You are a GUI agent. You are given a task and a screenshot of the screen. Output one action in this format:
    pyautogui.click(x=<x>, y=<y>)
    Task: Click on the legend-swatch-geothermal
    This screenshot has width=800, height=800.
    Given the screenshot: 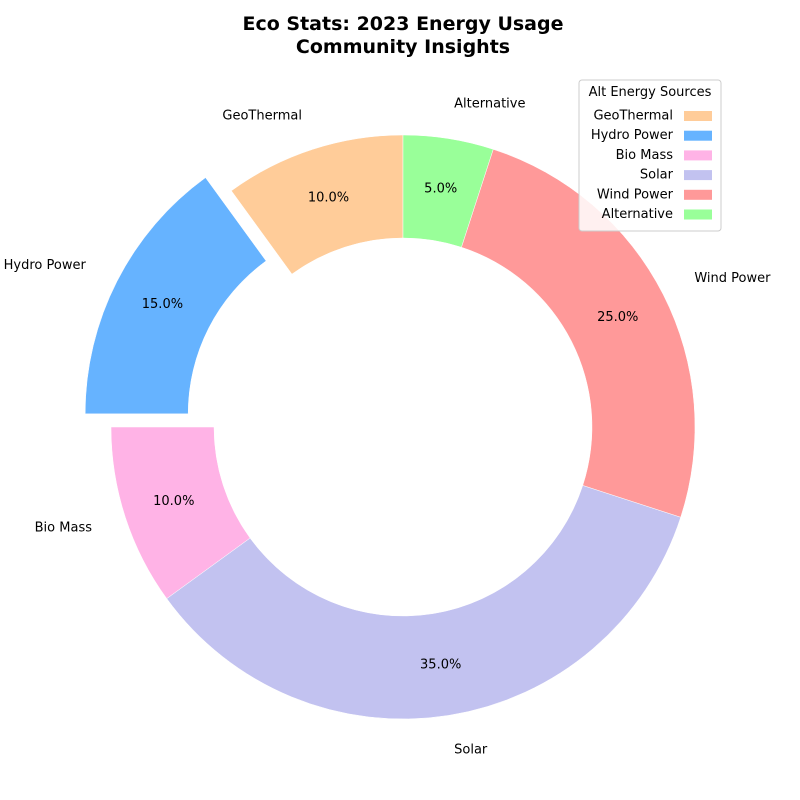 What is the action you would take?
    pyautogui.click(x=698, y=116)
    